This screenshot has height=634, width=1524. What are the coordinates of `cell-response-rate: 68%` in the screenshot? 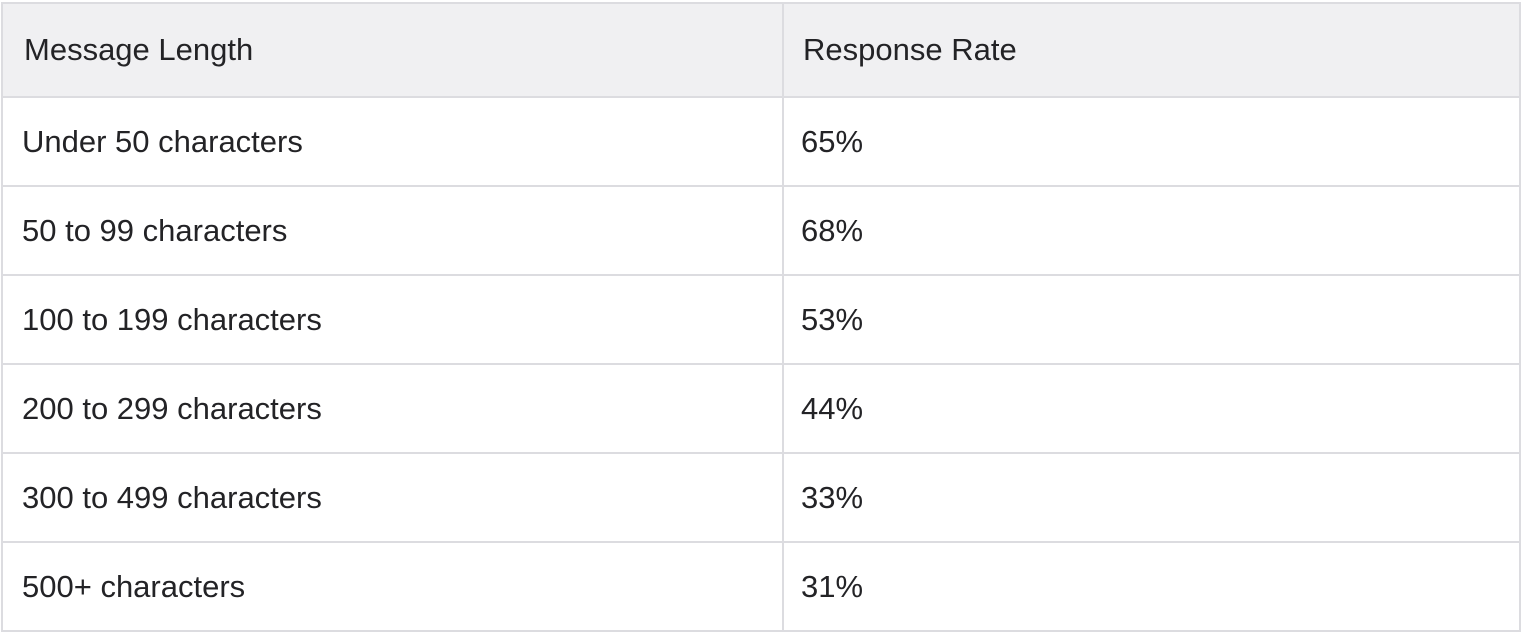 It's located at (1151, 230).